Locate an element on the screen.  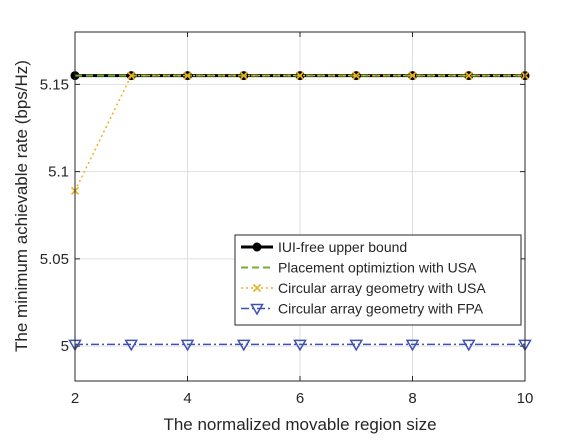
x-tick-label: 8 is located at coordinates (412, 398).